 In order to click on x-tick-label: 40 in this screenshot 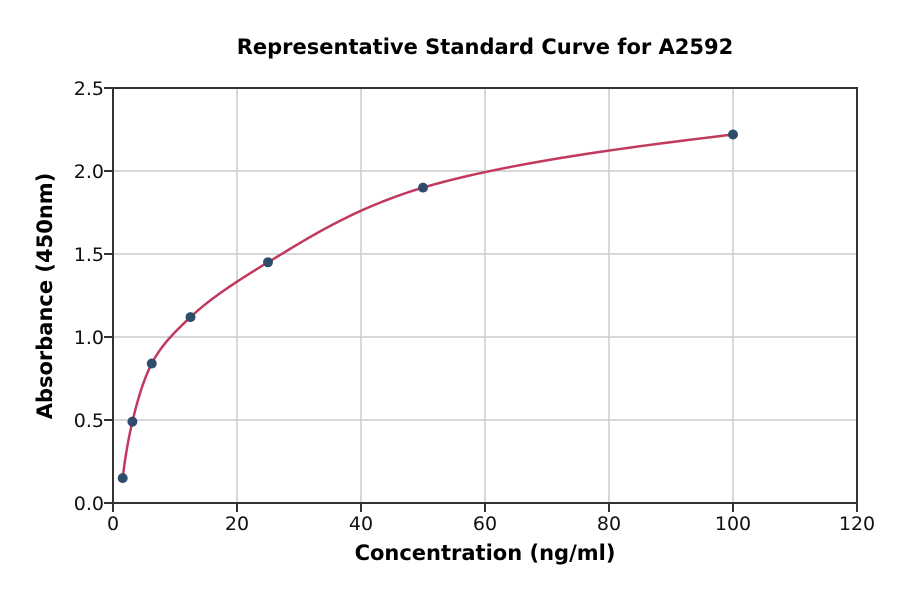, I will do `click(361, 524)`.